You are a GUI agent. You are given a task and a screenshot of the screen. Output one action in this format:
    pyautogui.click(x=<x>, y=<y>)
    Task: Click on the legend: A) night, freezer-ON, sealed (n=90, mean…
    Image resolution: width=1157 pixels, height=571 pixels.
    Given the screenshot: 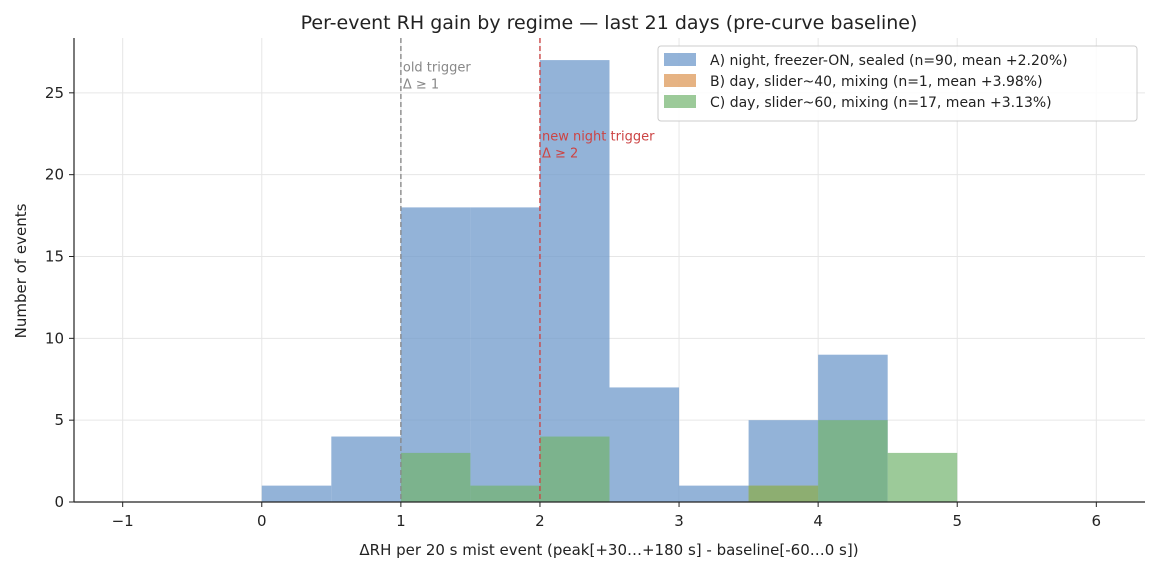 What is the action you would take?
    pyautogui.click(x=897, y=83)
    